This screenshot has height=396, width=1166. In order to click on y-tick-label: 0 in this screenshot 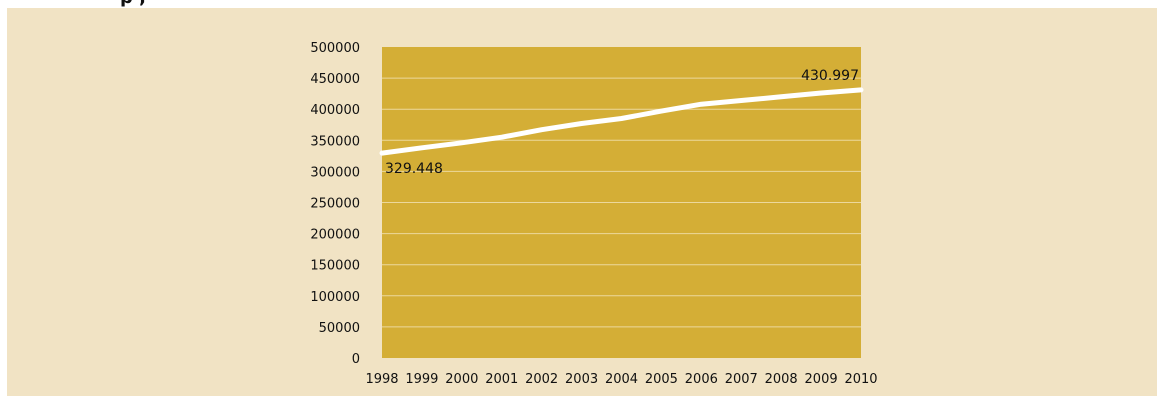, I will do `click(356, 359)`.